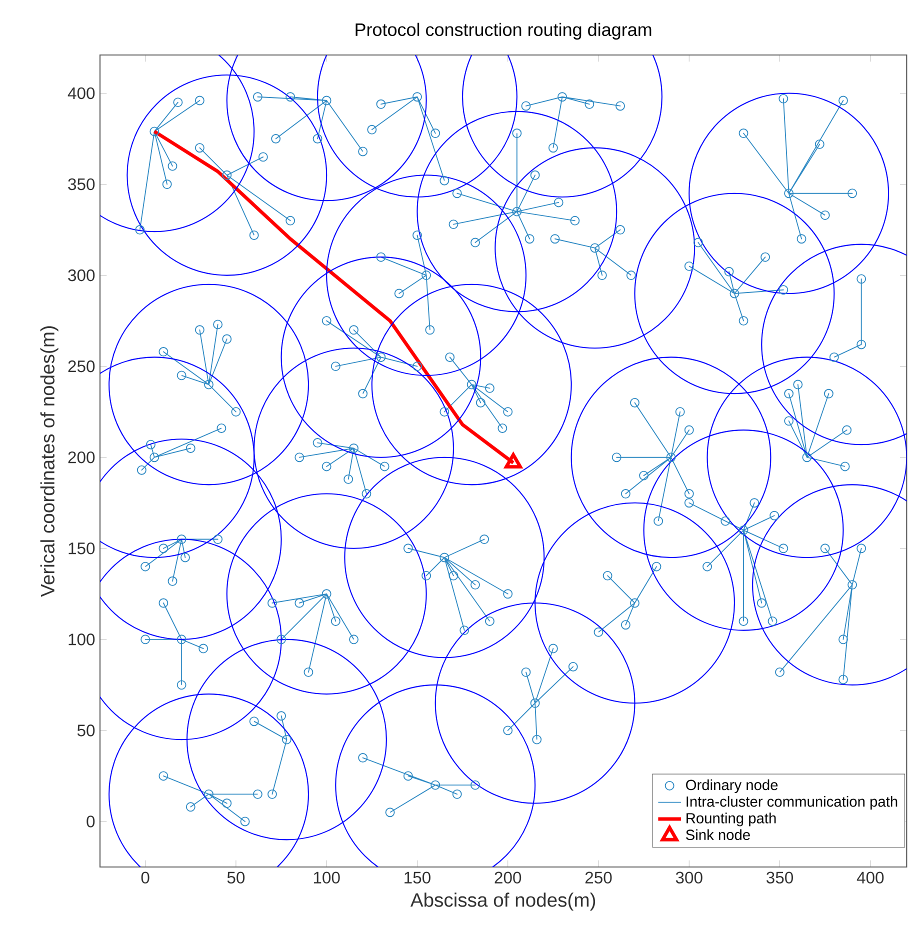 The height and width of the screenshot is (946, 909). Describe the element at coordinates (81, 640) in the screenshot. I see `y-tick-label: 100` at that location.